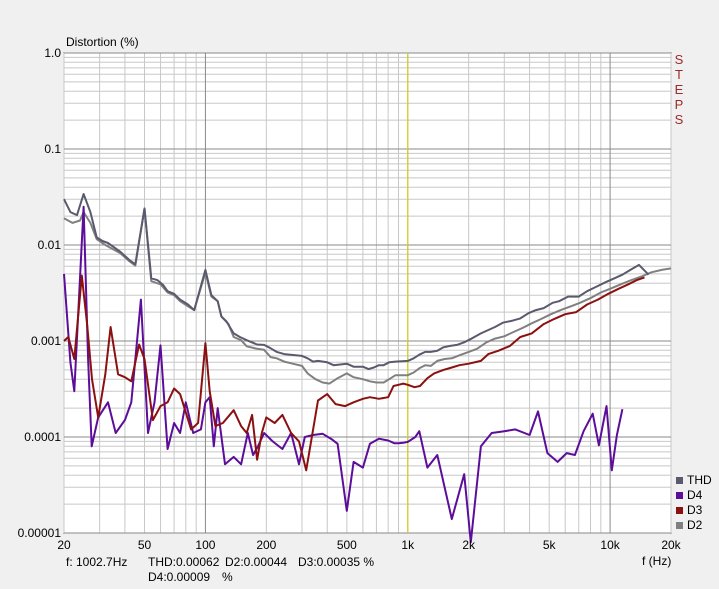  Describe the element at coordinates (469, 545) in the screenshot. I see `x-tick-label: 2k` at that location.